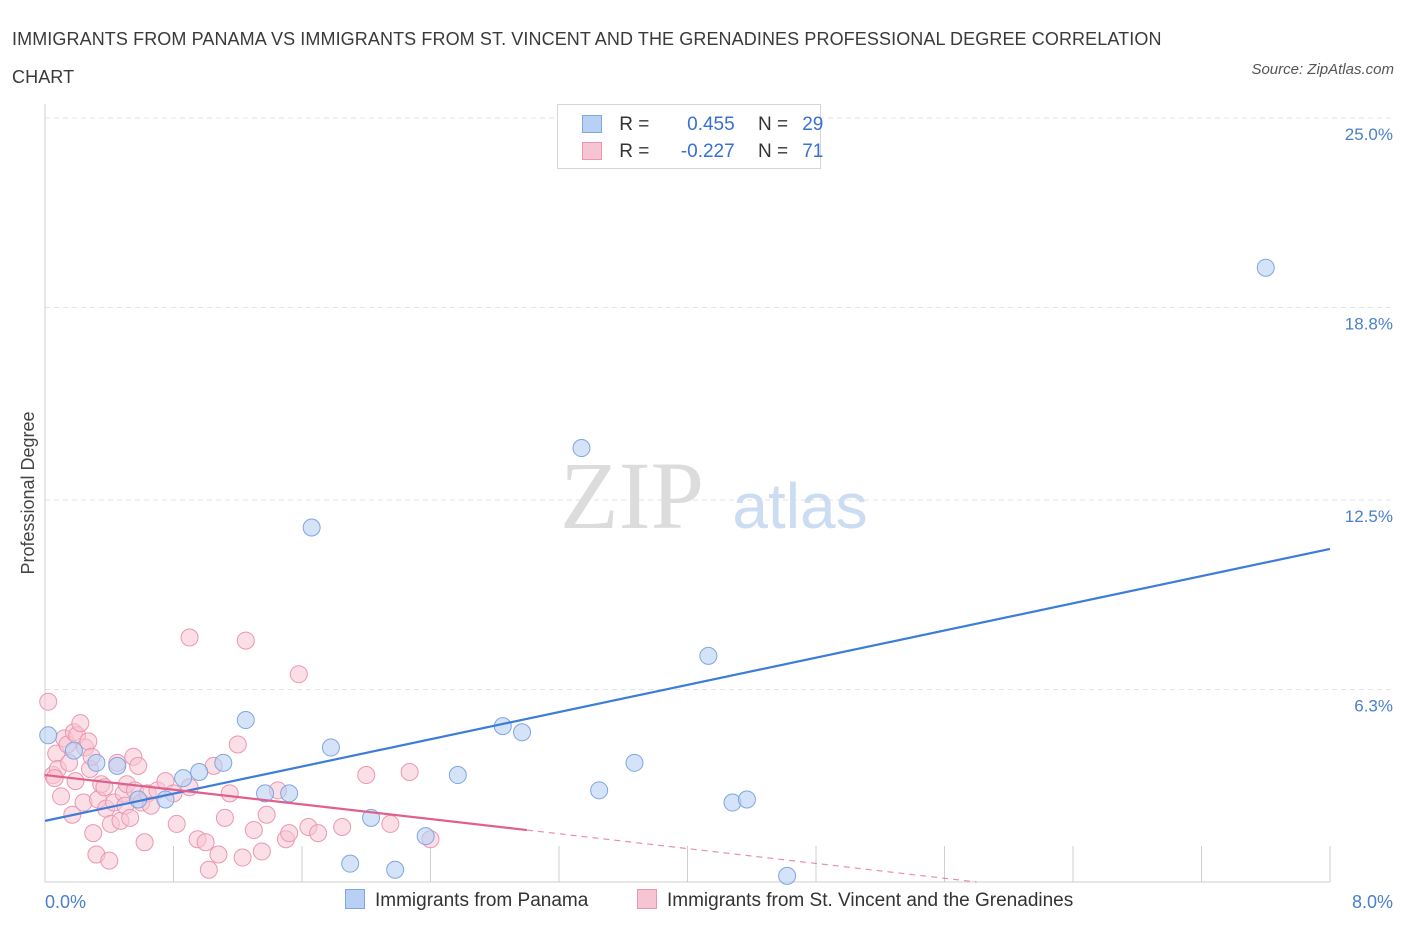 This screenshot has height=930, width=1406. What do you see at coordinates (1369, 323) in the screenshot?
I see `y-tick-label: 18.8%` at bounding box center [1369, 323].